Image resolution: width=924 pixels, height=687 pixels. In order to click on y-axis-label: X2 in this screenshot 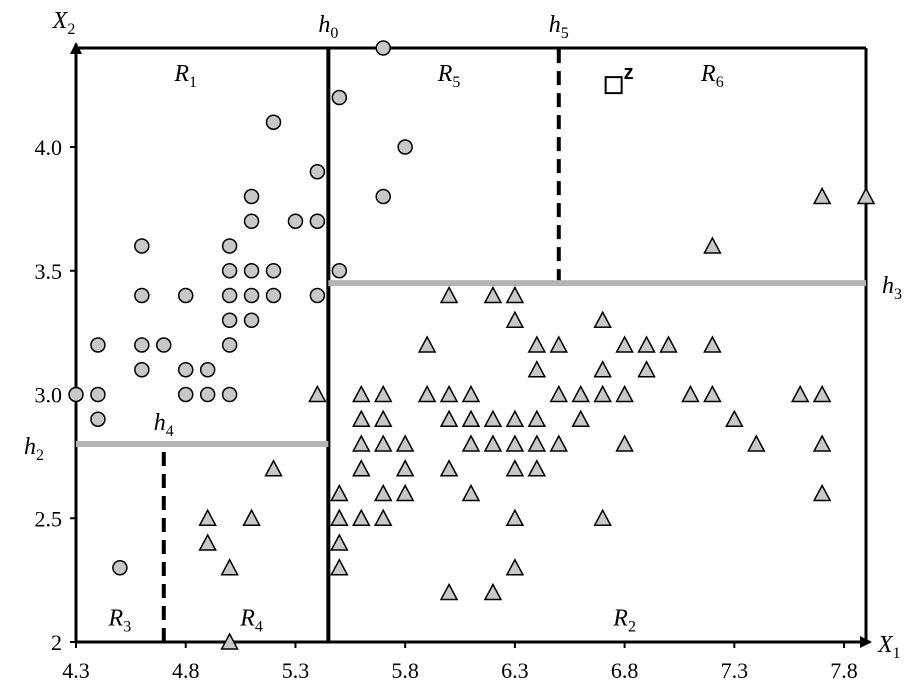, I will do `click(64, 23)`.